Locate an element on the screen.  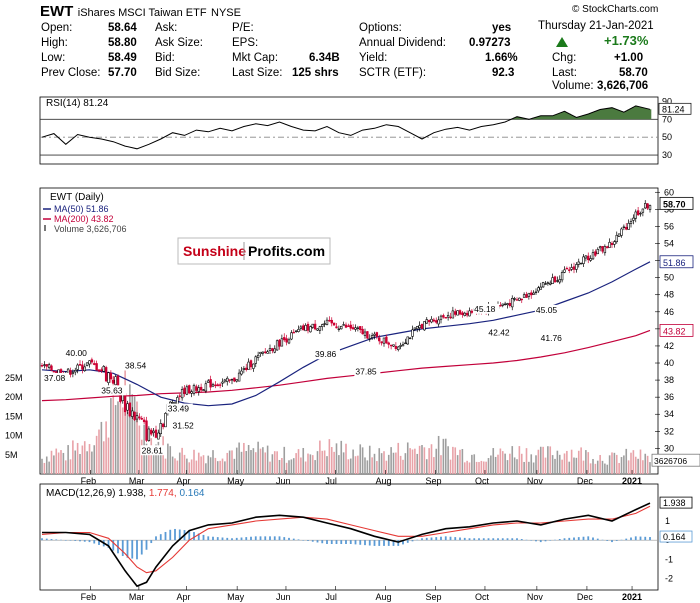
last-price-box-label: 58.70 is located at coordinates (674, 204).